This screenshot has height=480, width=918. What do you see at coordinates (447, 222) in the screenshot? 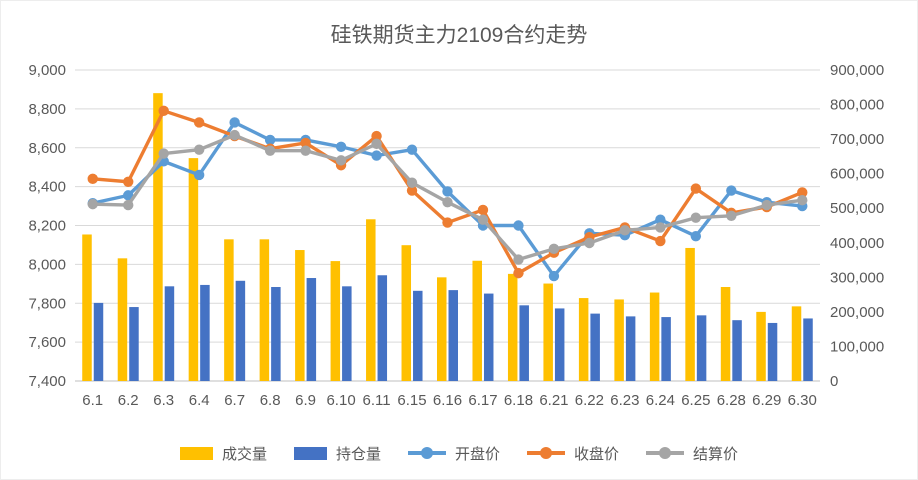
I see `close-price-marker-6.16` at bounding box center [447, 222].